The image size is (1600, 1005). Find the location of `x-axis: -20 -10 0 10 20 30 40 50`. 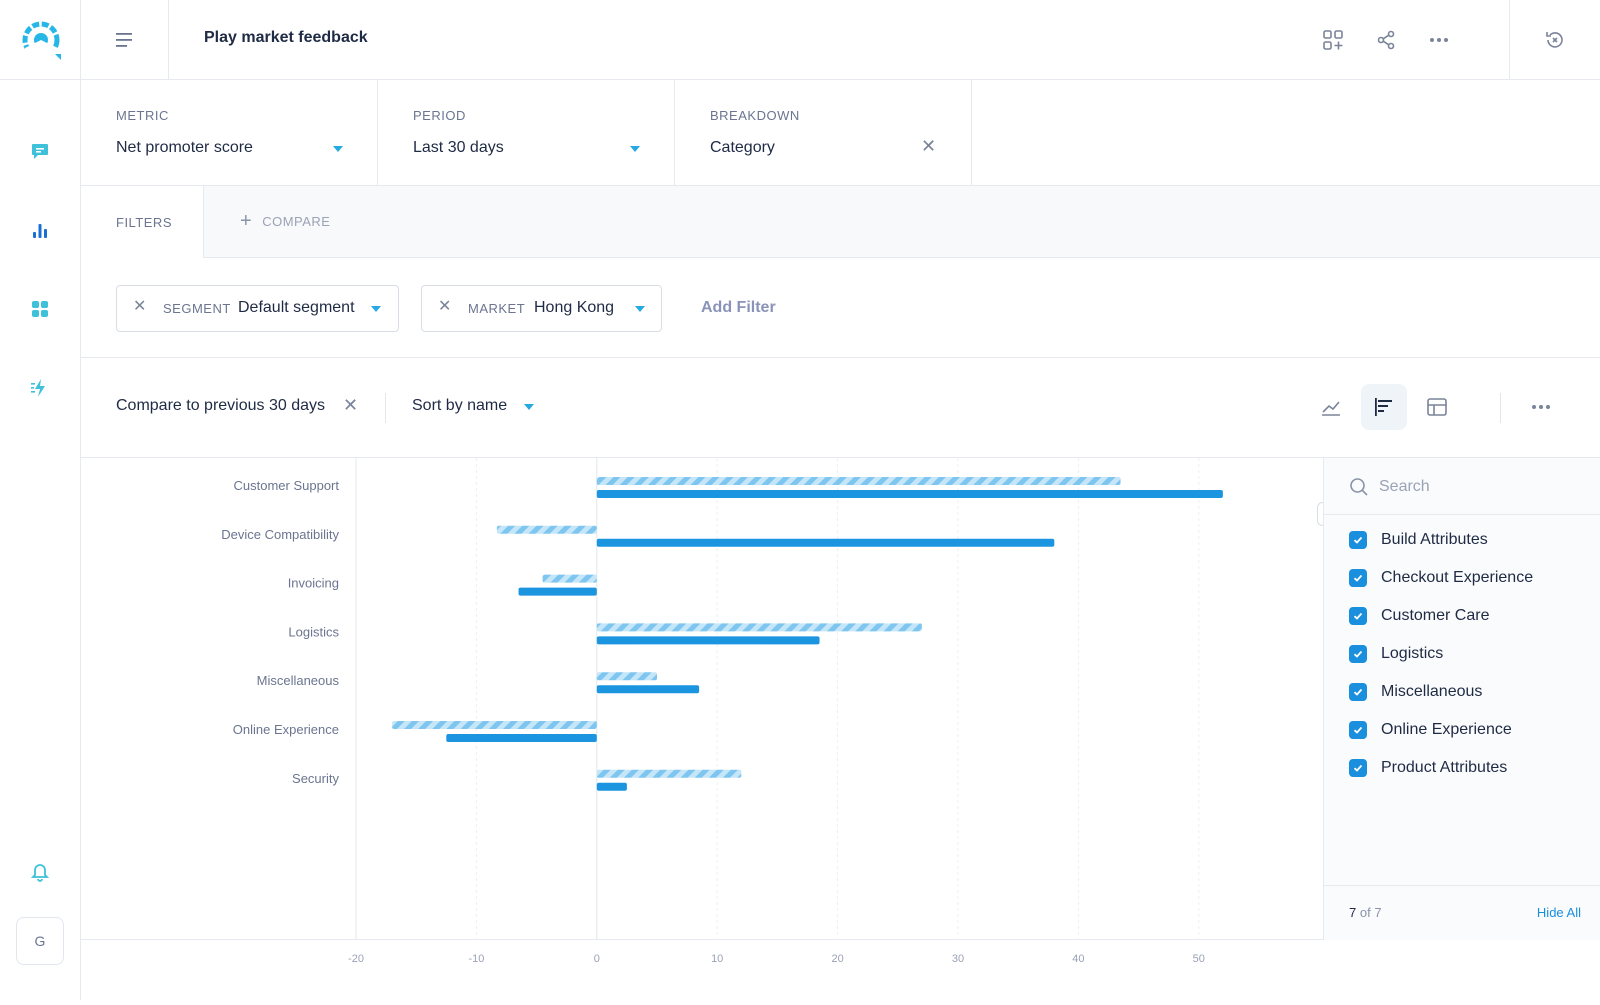

x-axis: -20 -10 0 10 20 30 40 50 is located at coordinates (702, 970).